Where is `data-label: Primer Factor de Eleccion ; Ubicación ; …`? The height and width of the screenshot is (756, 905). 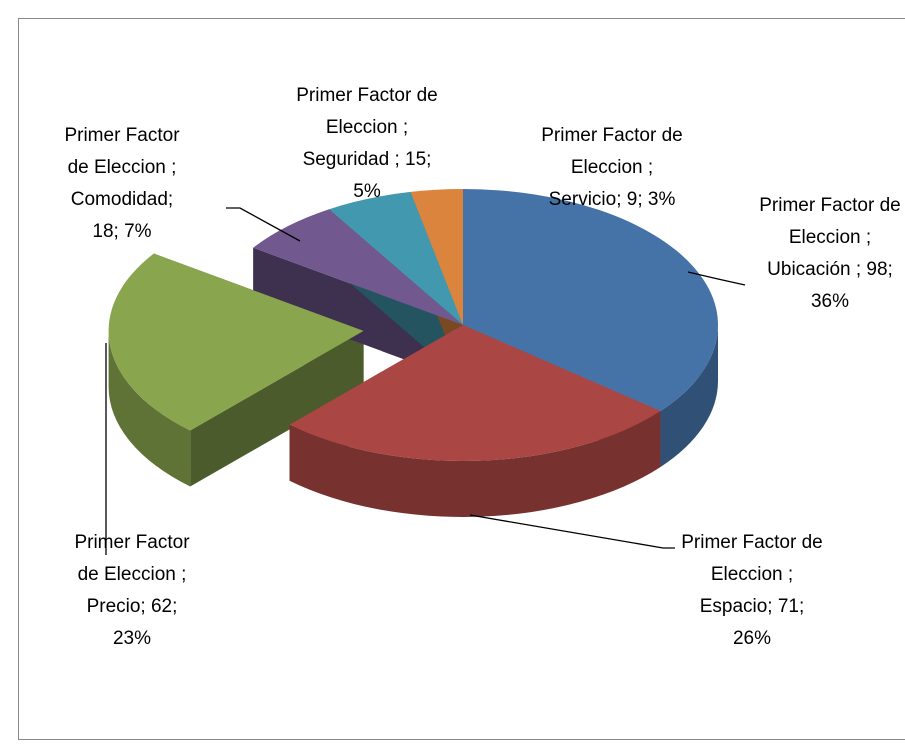 data-label: Primer Factor de Eleccion ; Ubicación ; … is located at coordinates (830, 253).